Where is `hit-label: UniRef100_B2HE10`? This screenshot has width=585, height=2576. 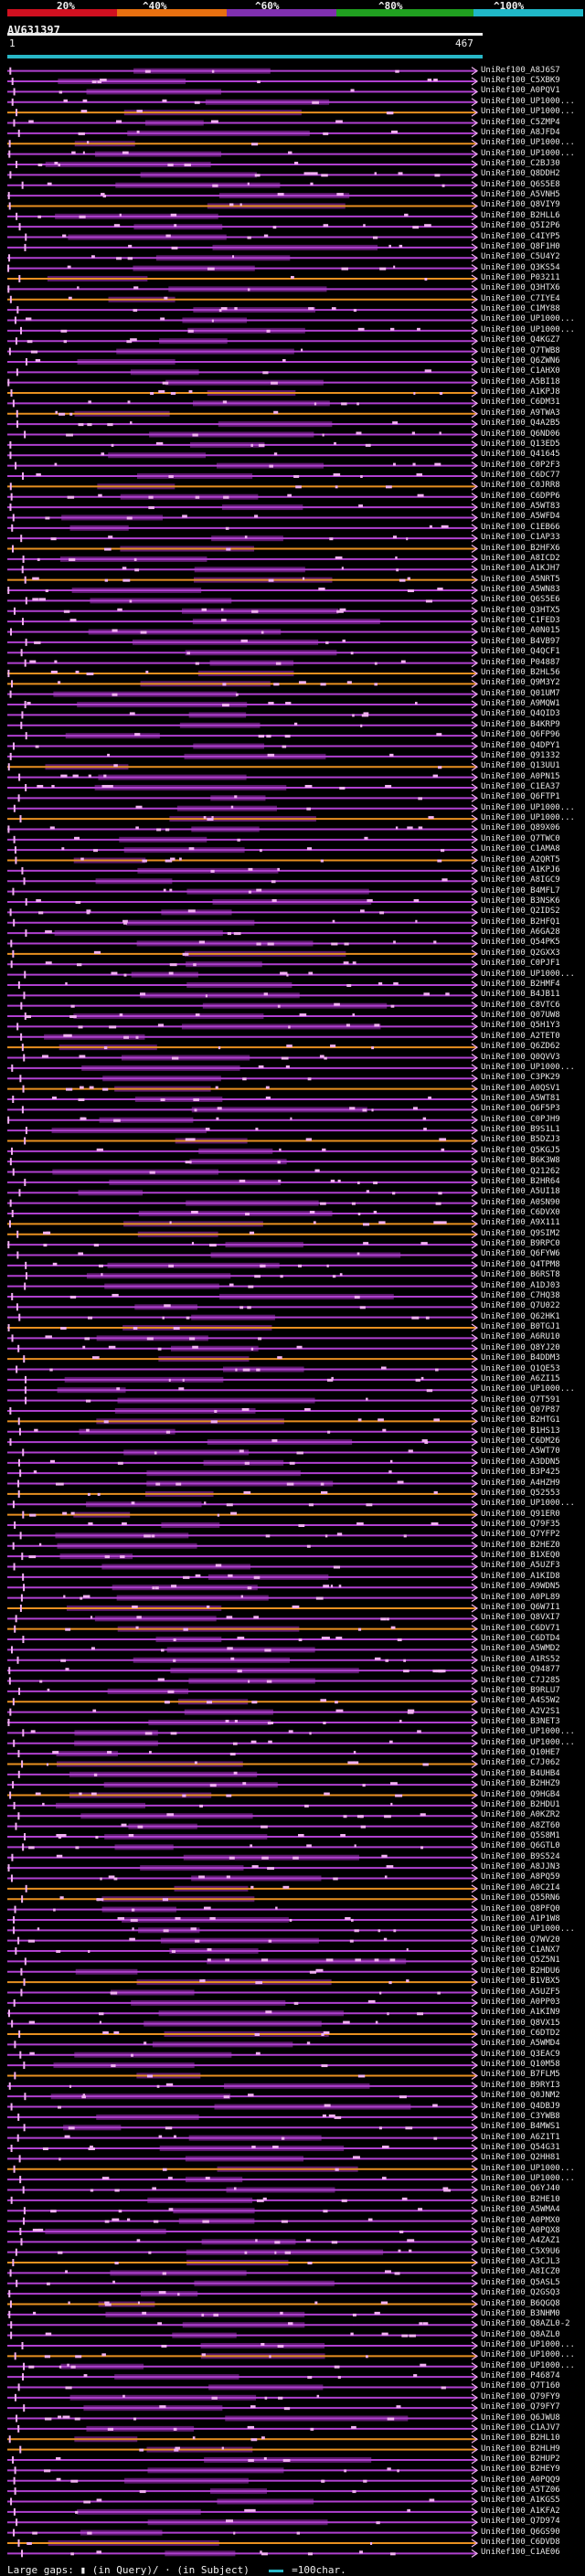
hit-label: UniRef100_B2HE10 is located at coordinates (520, 2199).